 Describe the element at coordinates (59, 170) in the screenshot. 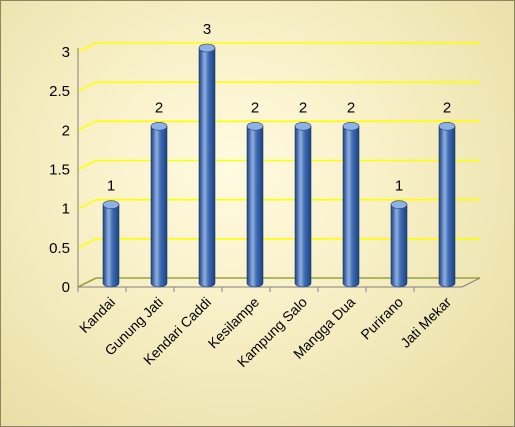

I see `y-tick-label: 1.5` at that location.